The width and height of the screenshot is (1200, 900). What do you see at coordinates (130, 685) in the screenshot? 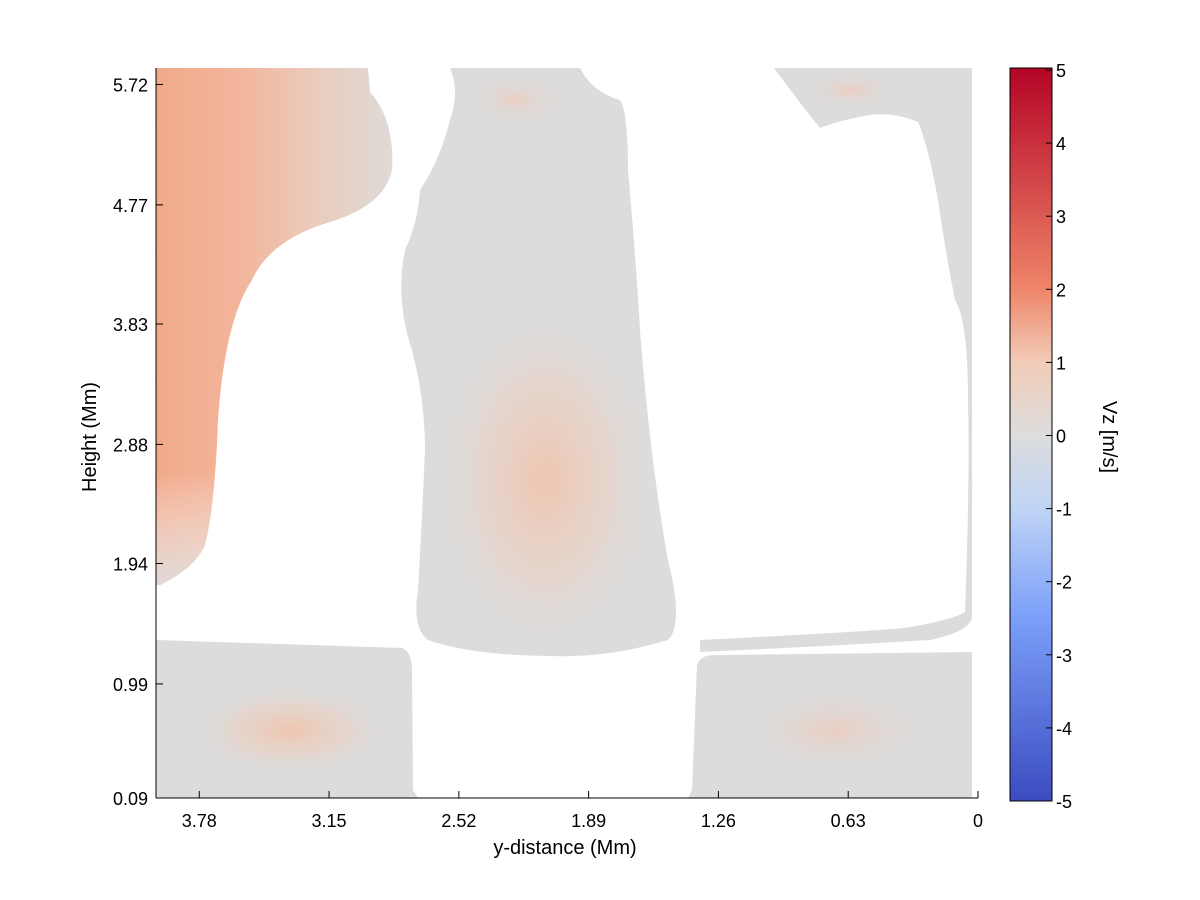
I see `y-tick-label: 0.99` at bounding box center [130, 685].